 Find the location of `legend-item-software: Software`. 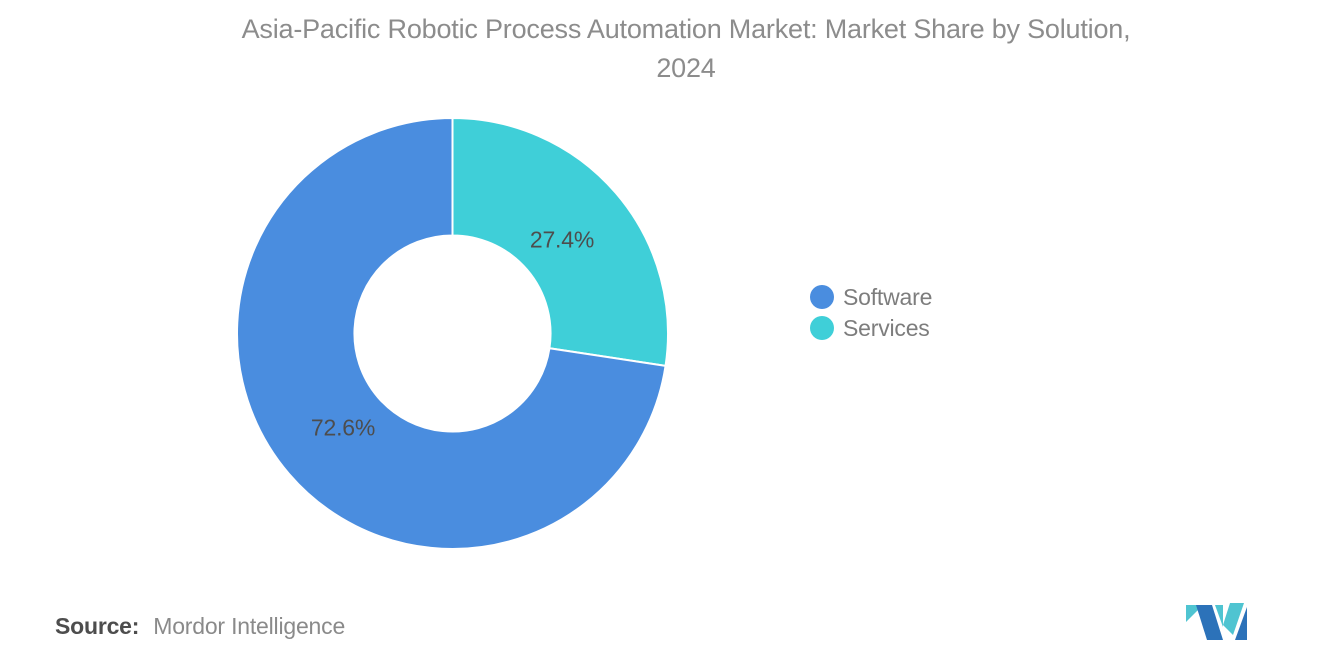

legend-item-software: Software is located at coordinates (871, 296).